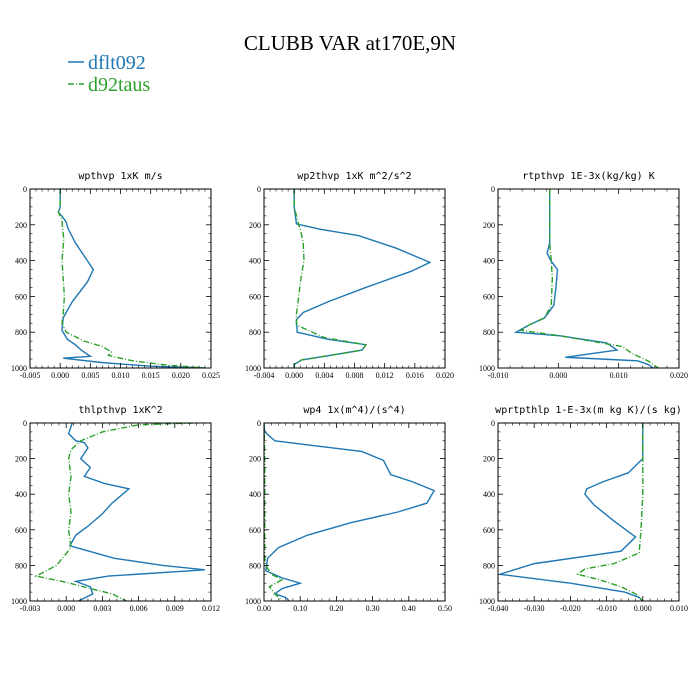 The image size is (700, 700). I want to click on x-tick-label: 0.025, so click(211, 375).